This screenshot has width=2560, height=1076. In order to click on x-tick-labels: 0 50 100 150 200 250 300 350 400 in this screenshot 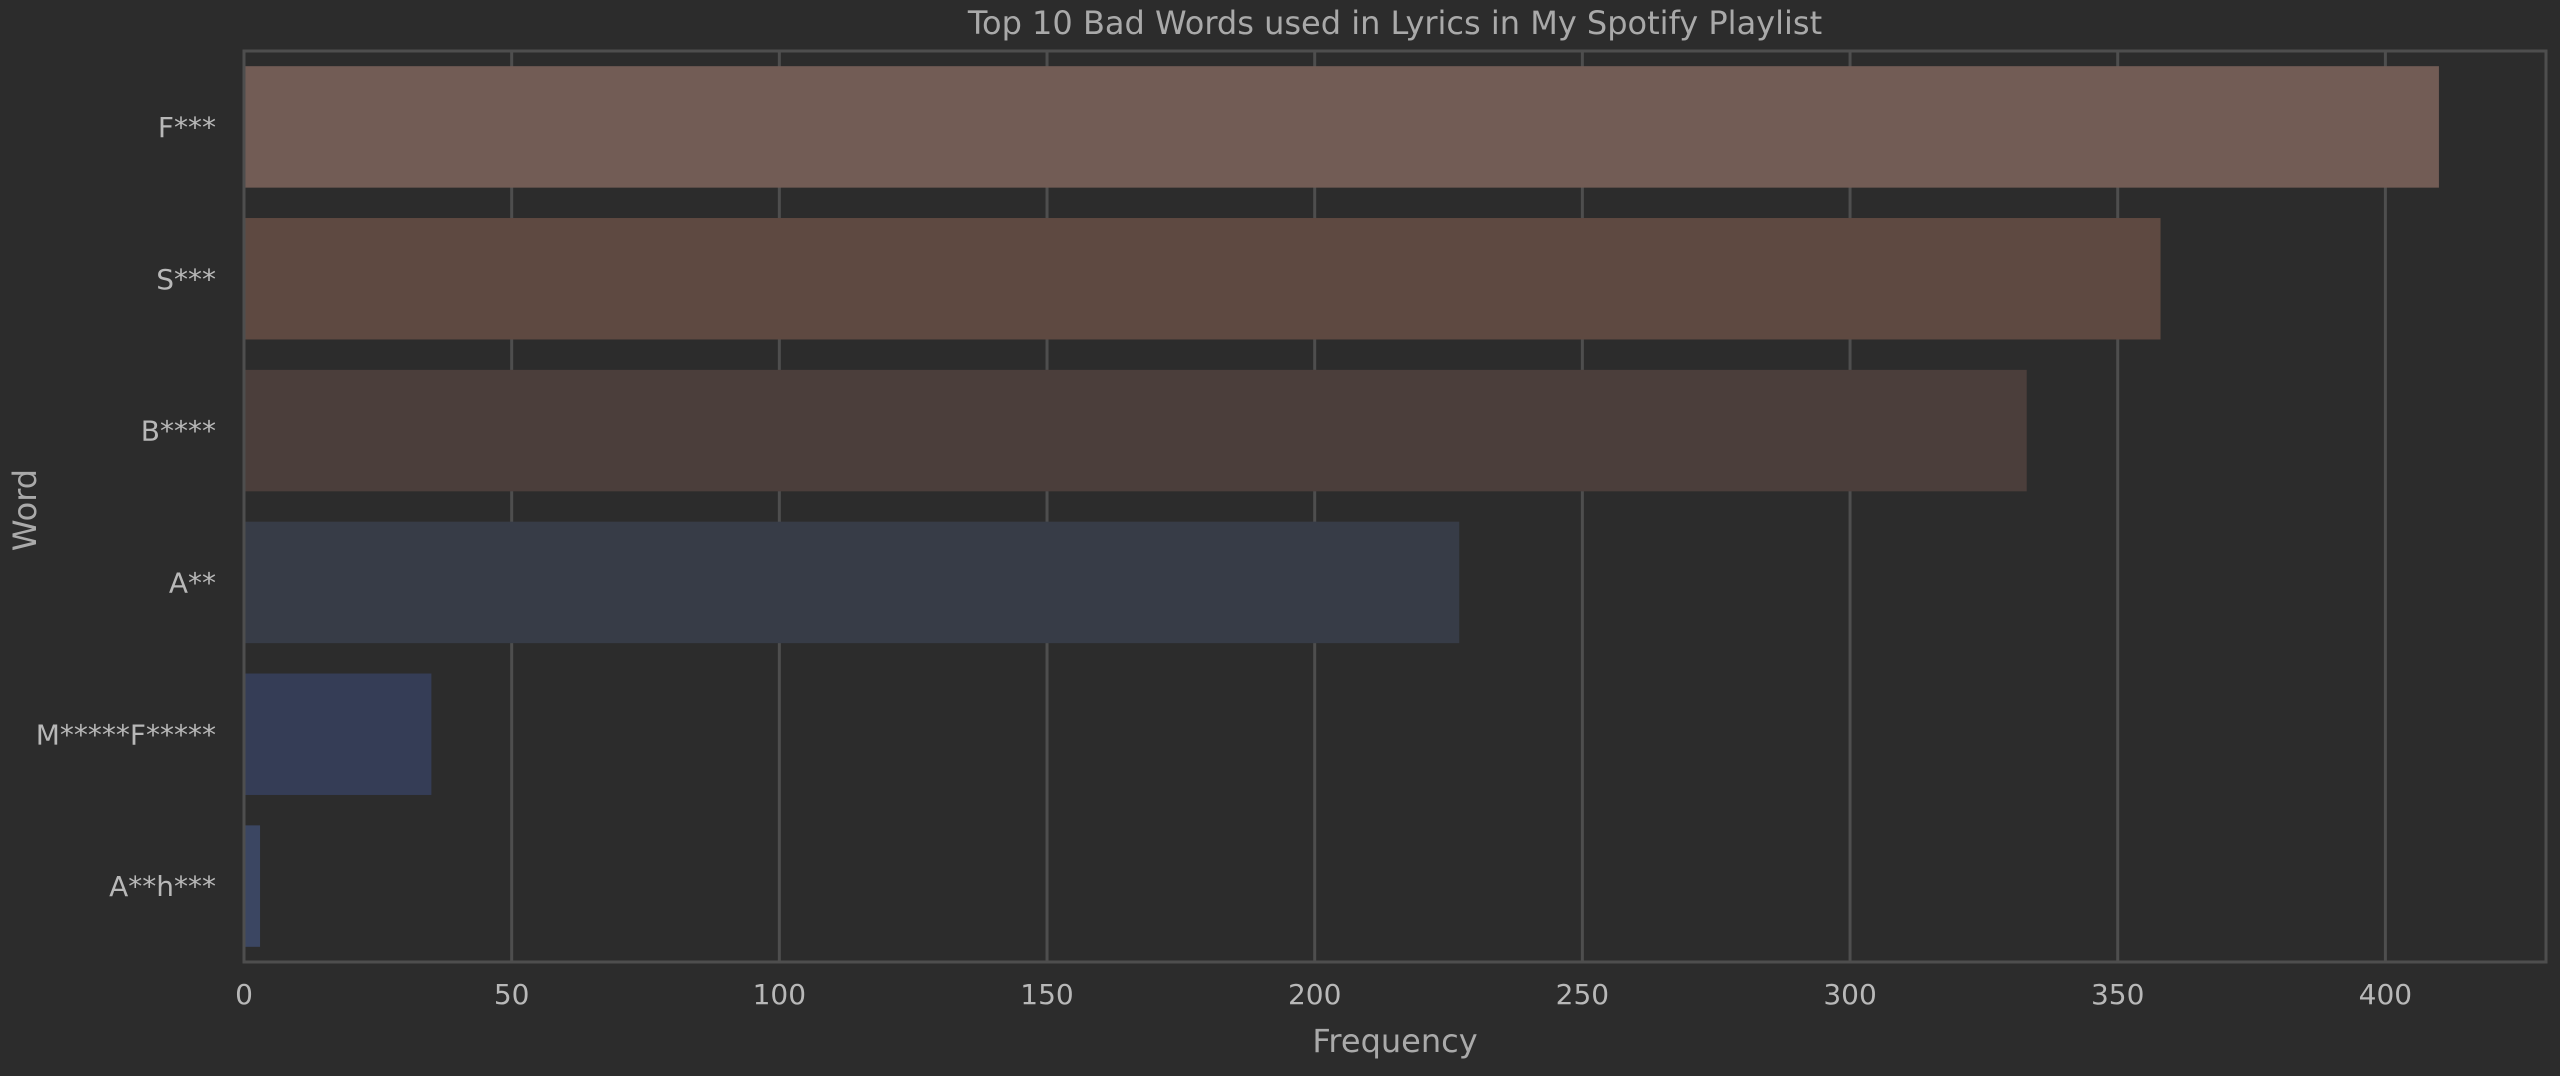, I will do `click(1323, 994)`.